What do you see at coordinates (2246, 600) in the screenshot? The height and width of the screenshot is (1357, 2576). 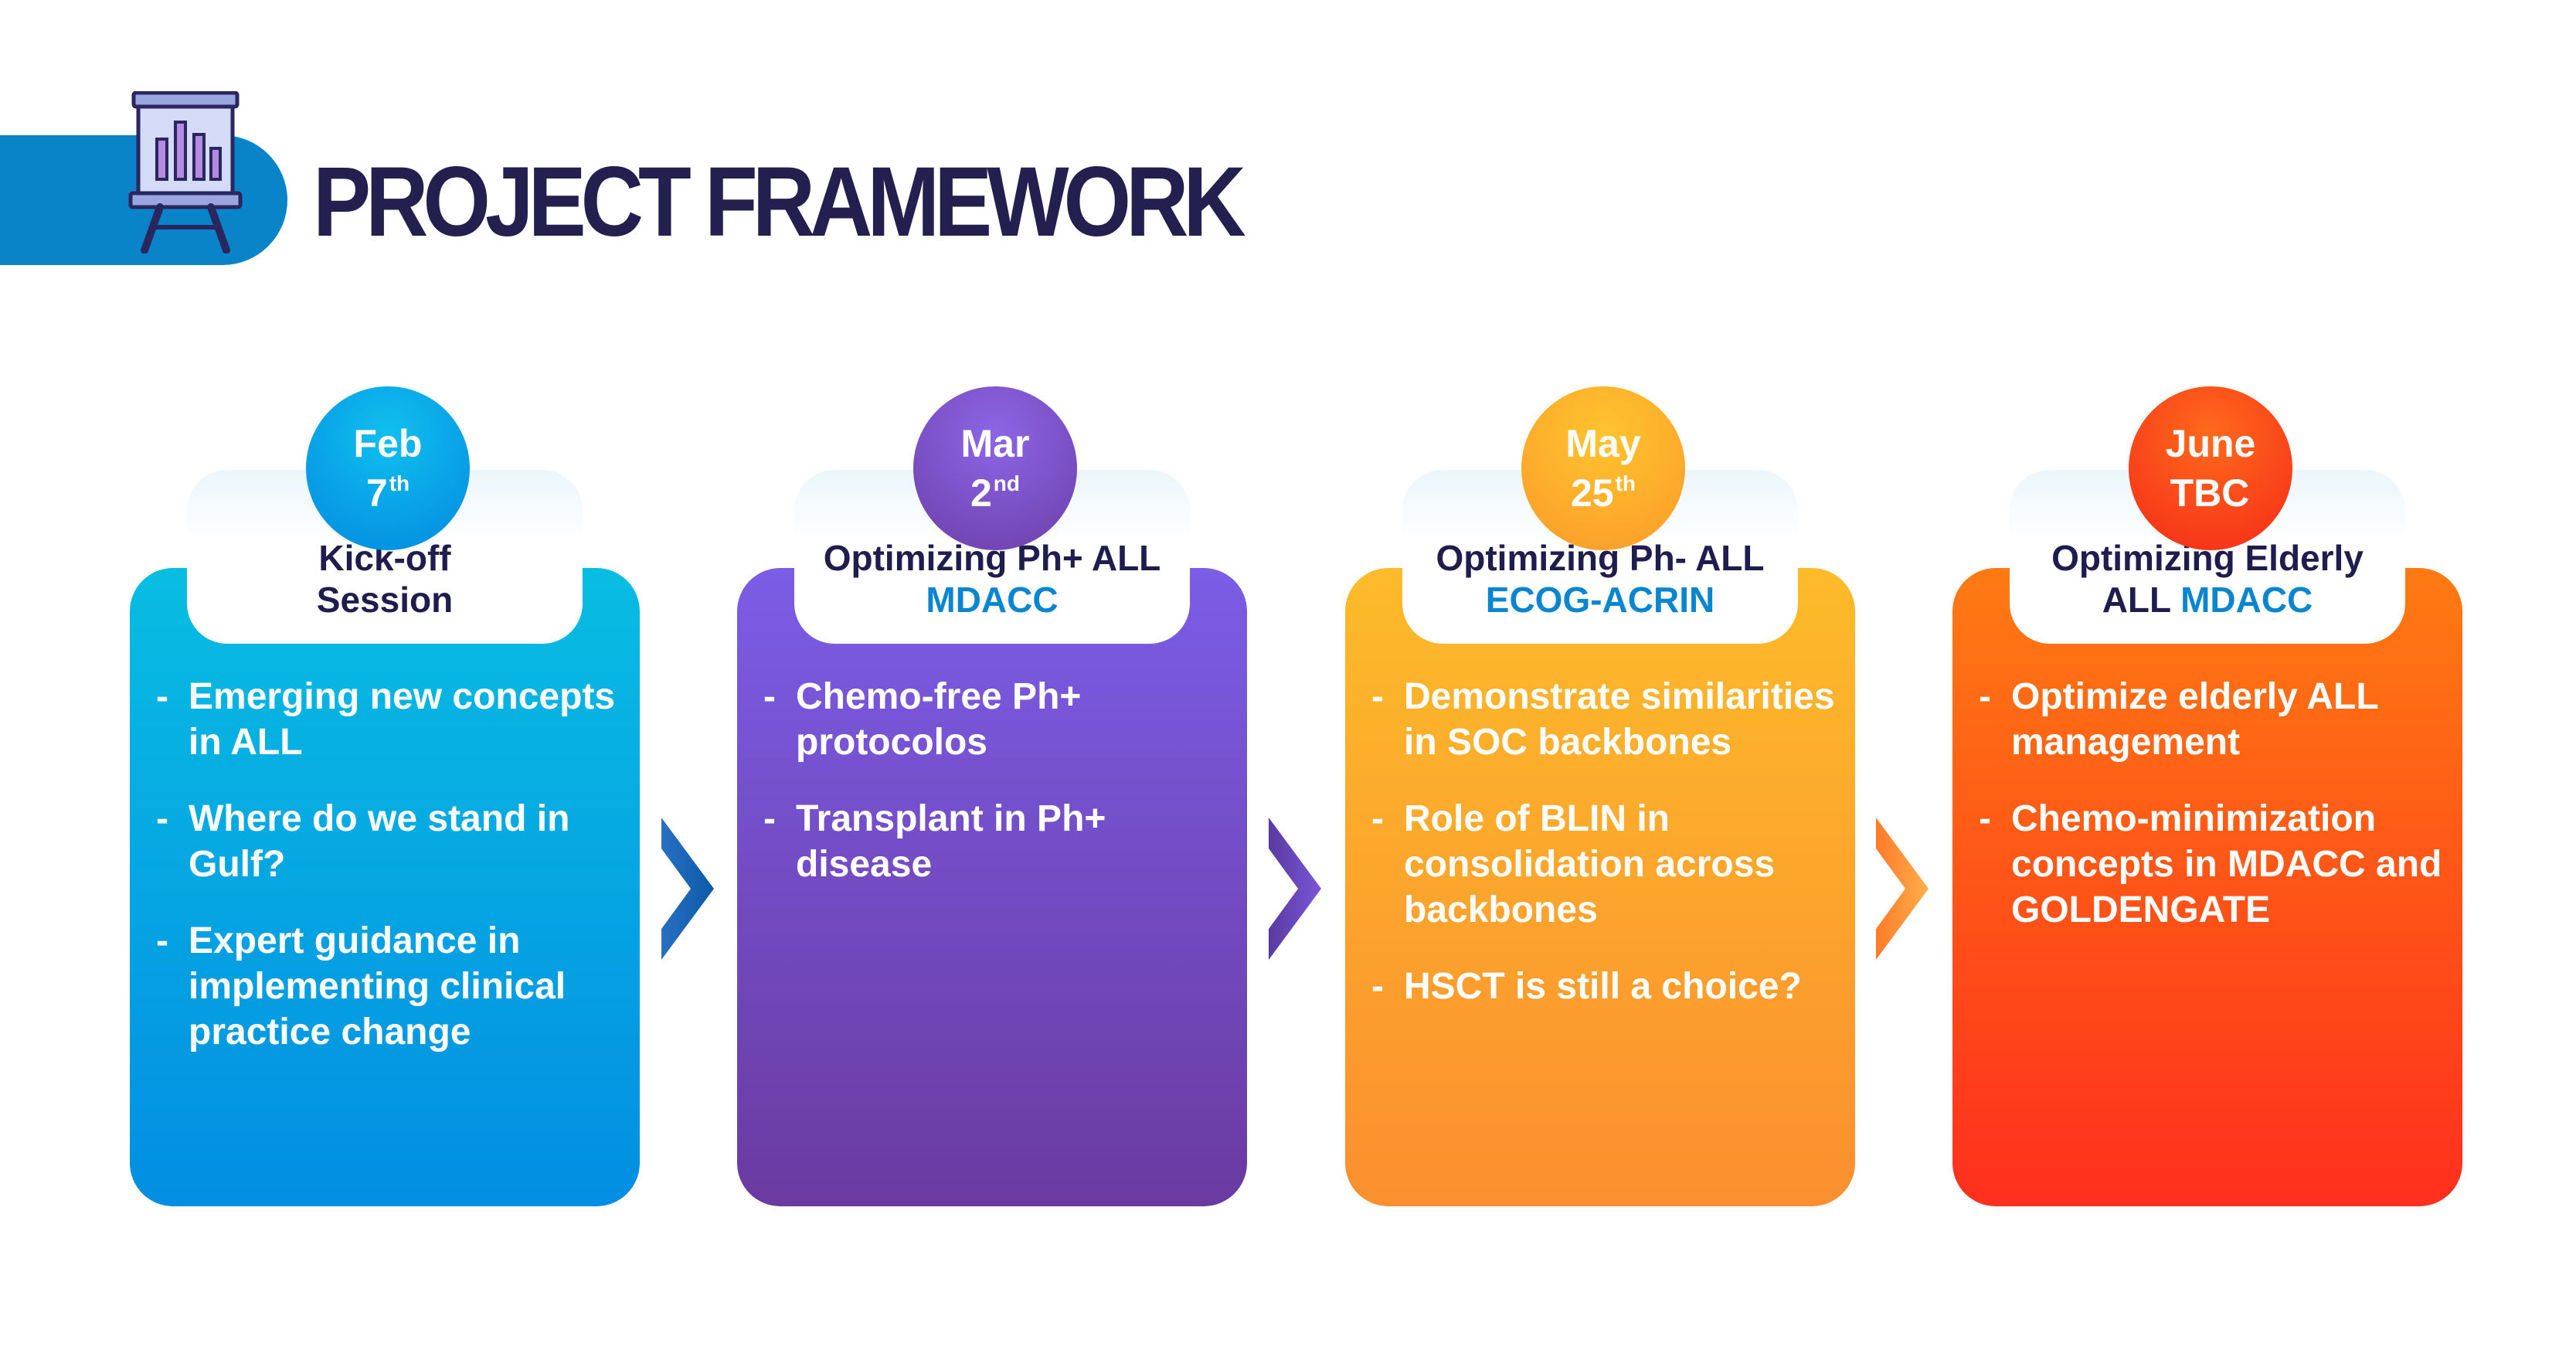 I see `stage-4-title-highlight: MDACC` at bounding box center [2246, 600].